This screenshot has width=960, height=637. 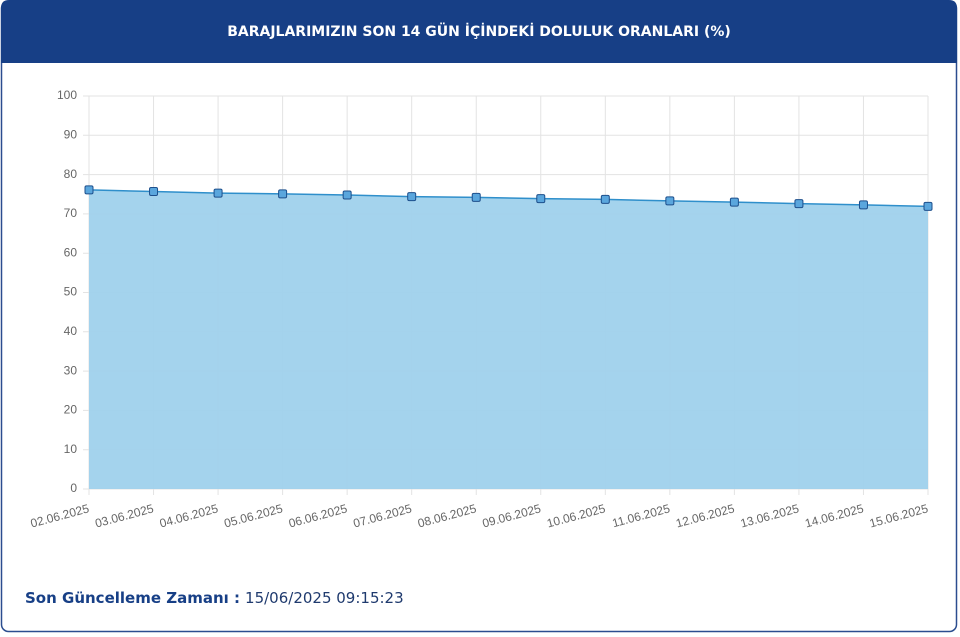 I want to click on y-tick-label: 20, so click(x=71, y=410).